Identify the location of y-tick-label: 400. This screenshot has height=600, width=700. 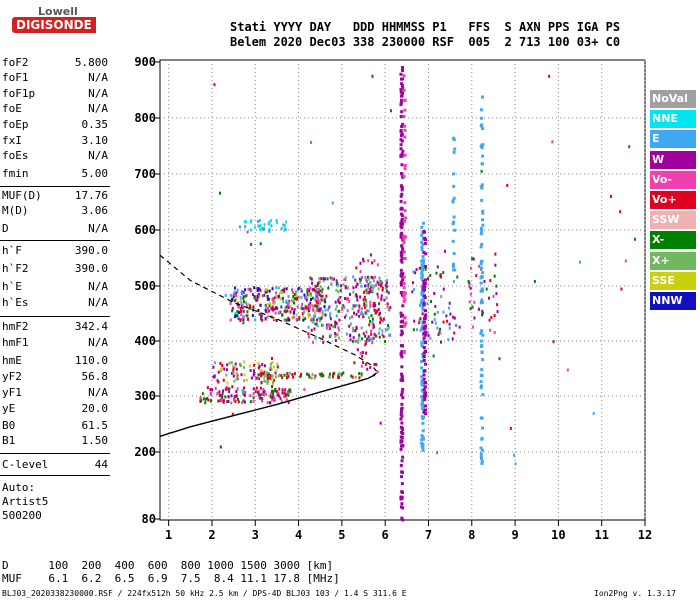
(145, 341).